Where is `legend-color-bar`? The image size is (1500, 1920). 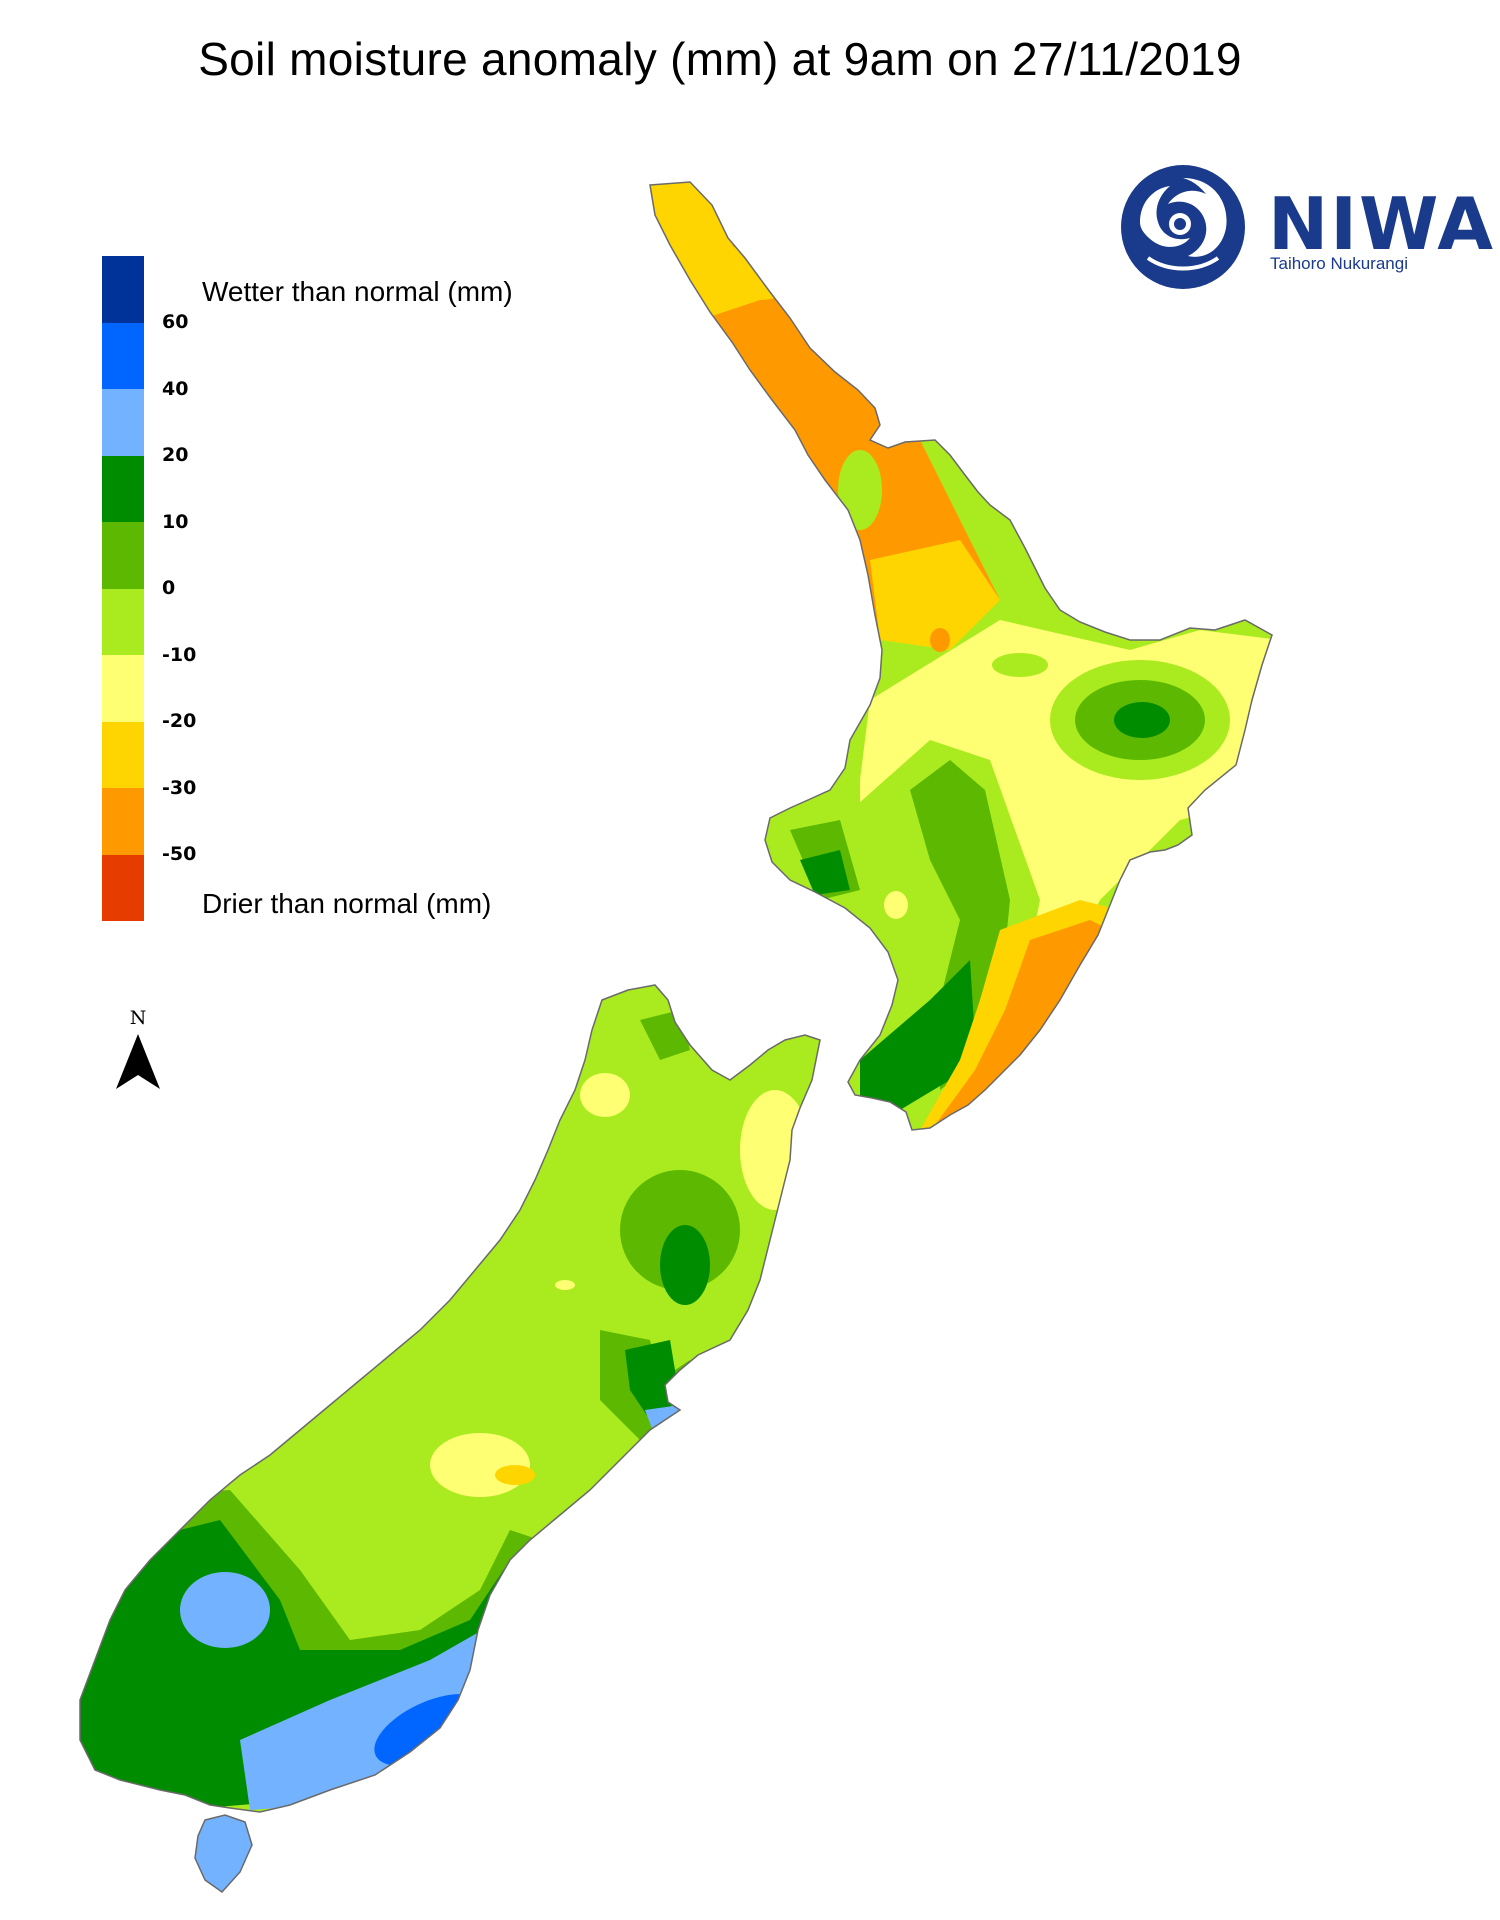 legend-color-bar is located at coordinates (123, 588).